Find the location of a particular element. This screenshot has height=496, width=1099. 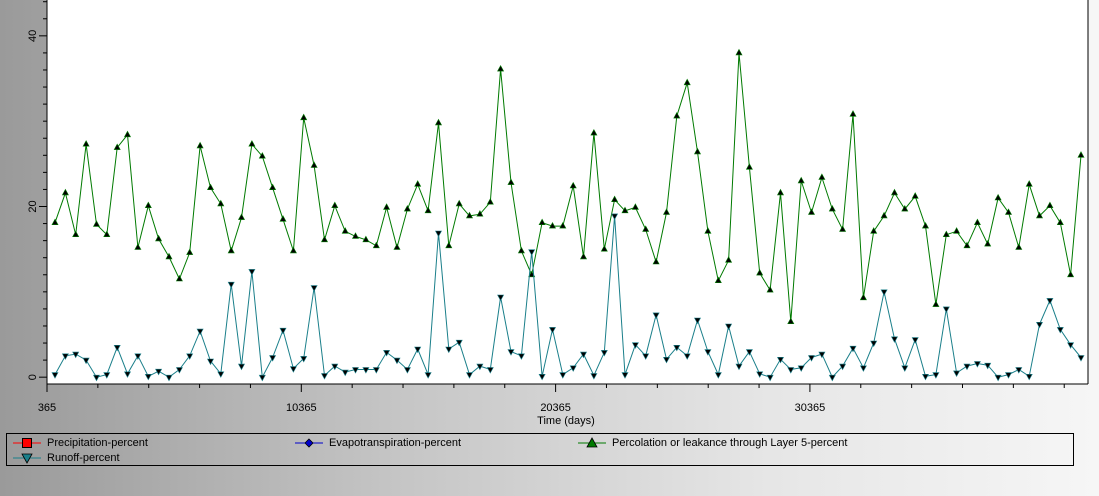

x-ticks: 365 10365 20365 30365 is located at coordinates (551, 399).